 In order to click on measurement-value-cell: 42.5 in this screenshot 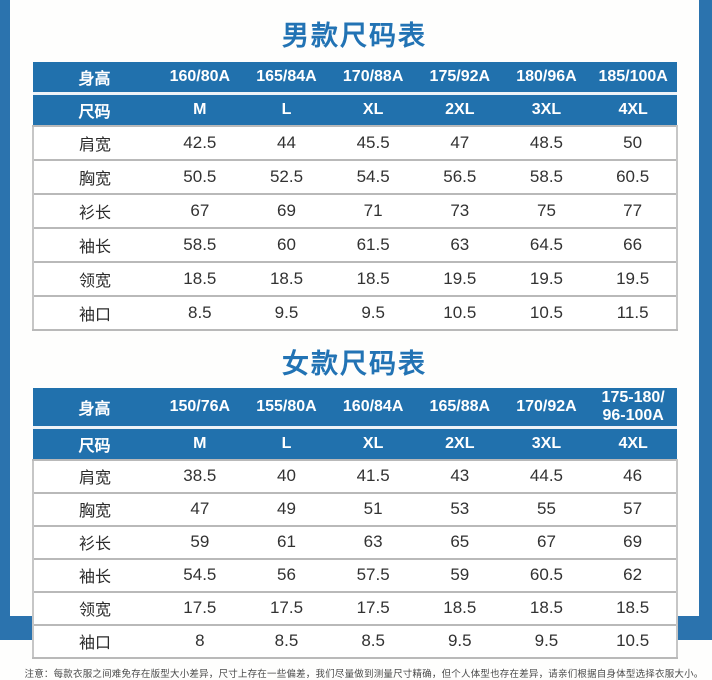, I will do `click(200, 142)`.